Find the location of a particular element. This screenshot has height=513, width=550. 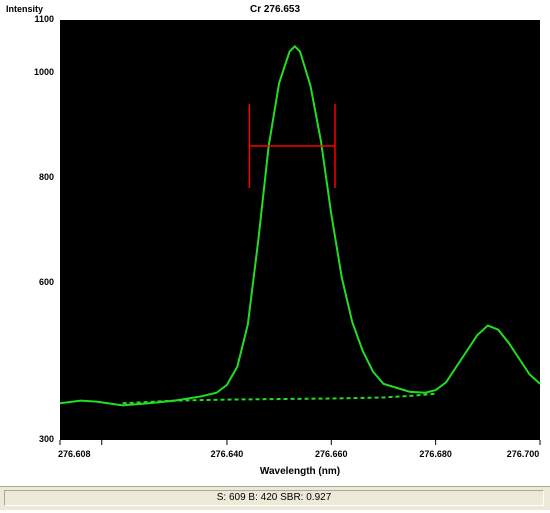

y-axis-label: Intensity is located at coordinates (25, 9).